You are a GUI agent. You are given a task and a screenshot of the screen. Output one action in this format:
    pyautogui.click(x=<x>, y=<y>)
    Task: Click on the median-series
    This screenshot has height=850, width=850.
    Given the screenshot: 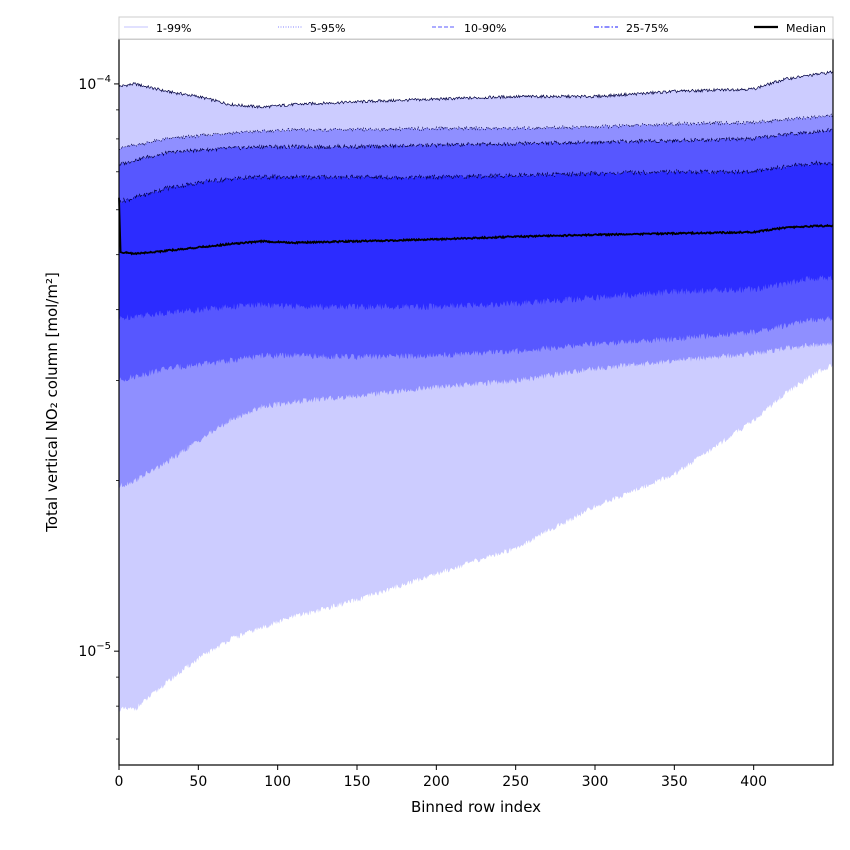 What is the action you would take?
    pyautogui.click(x=476, y=226)
    